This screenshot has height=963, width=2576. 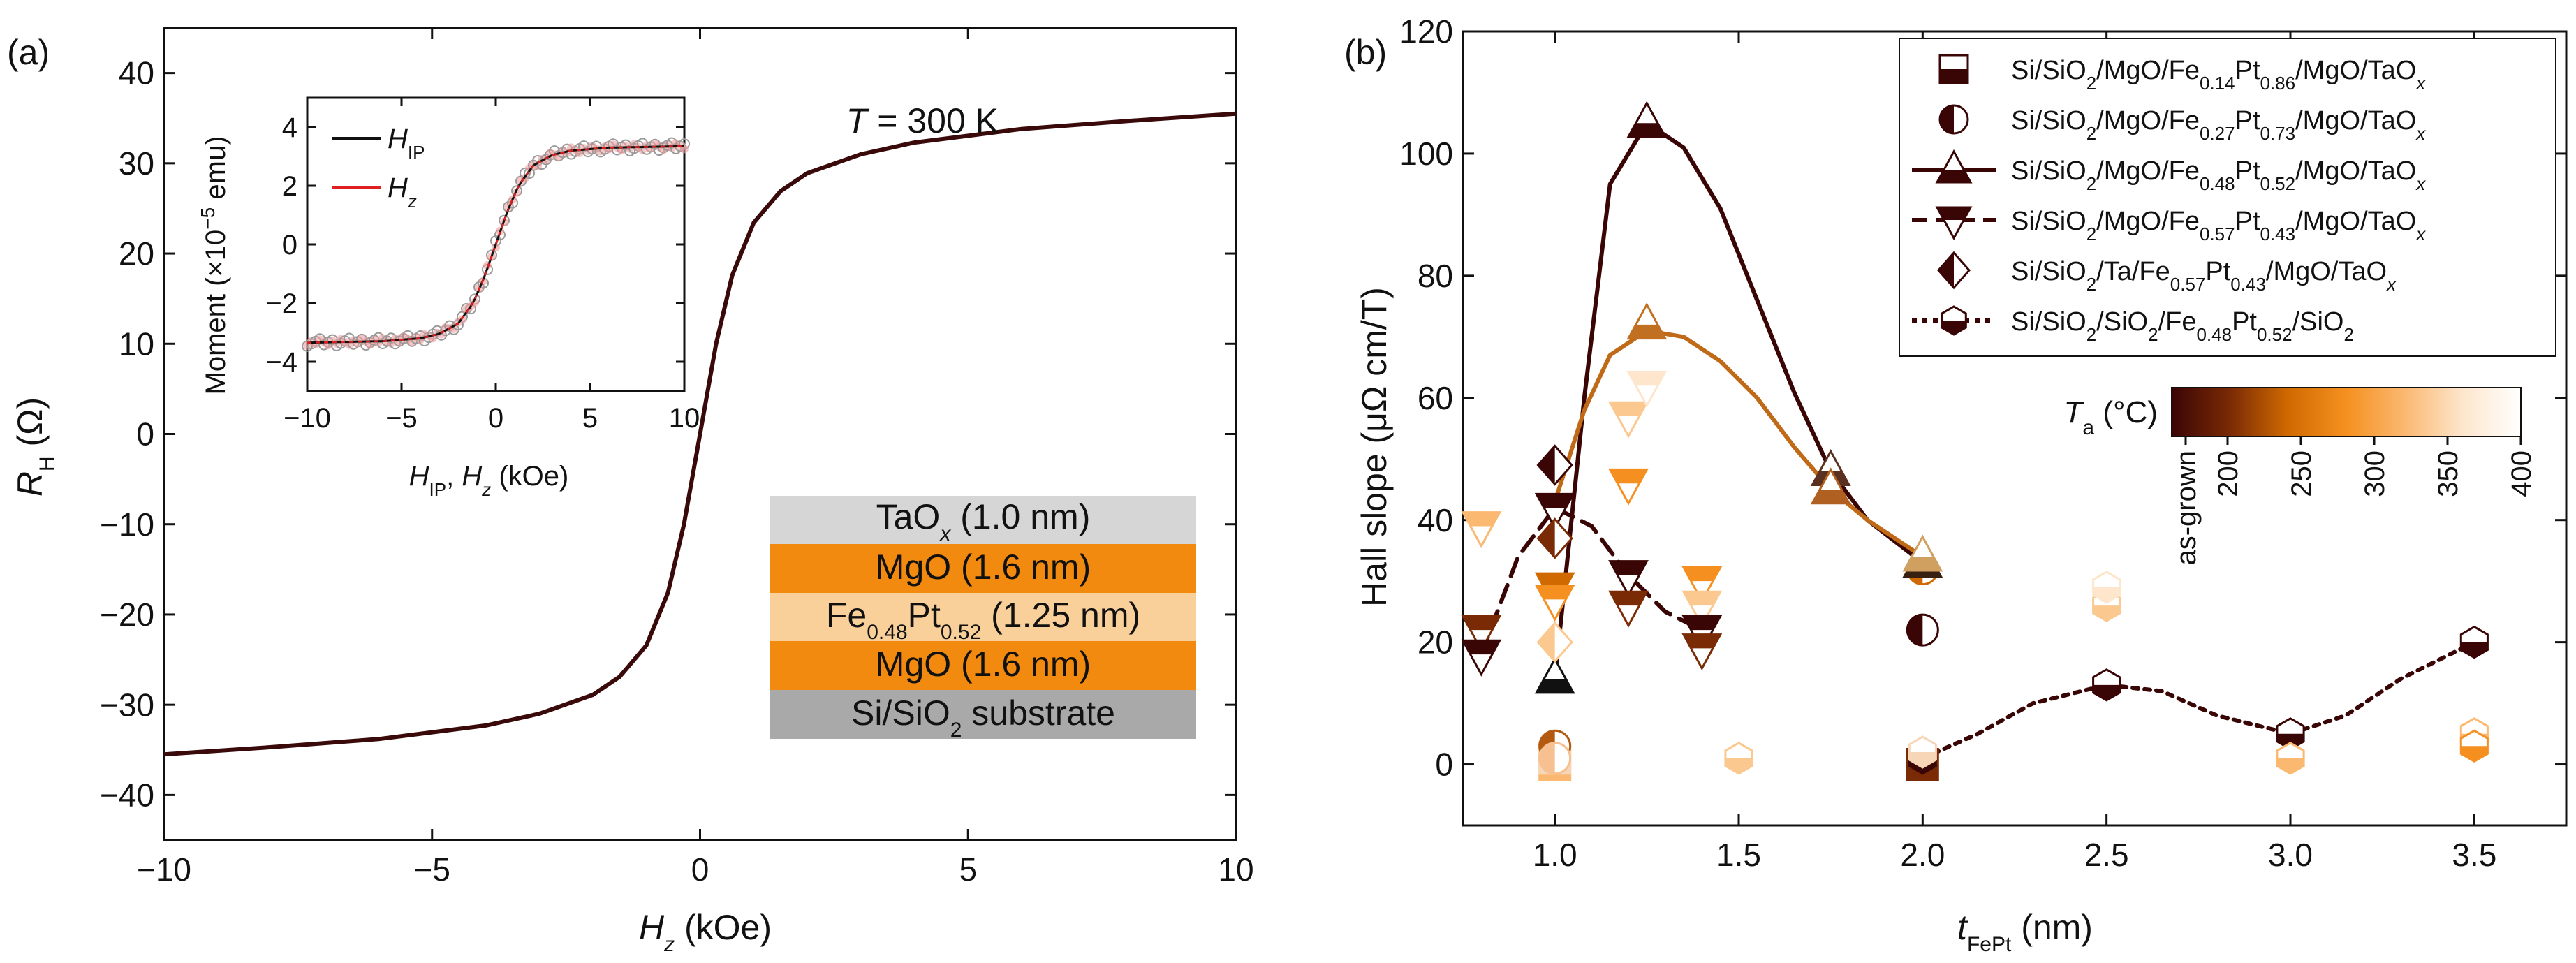 What do you see at coordinates (489, 480) in the screenshot?
I see `inset-x-axis-label: HIP, Hz (kOe)` at bounding box center [489, 480].